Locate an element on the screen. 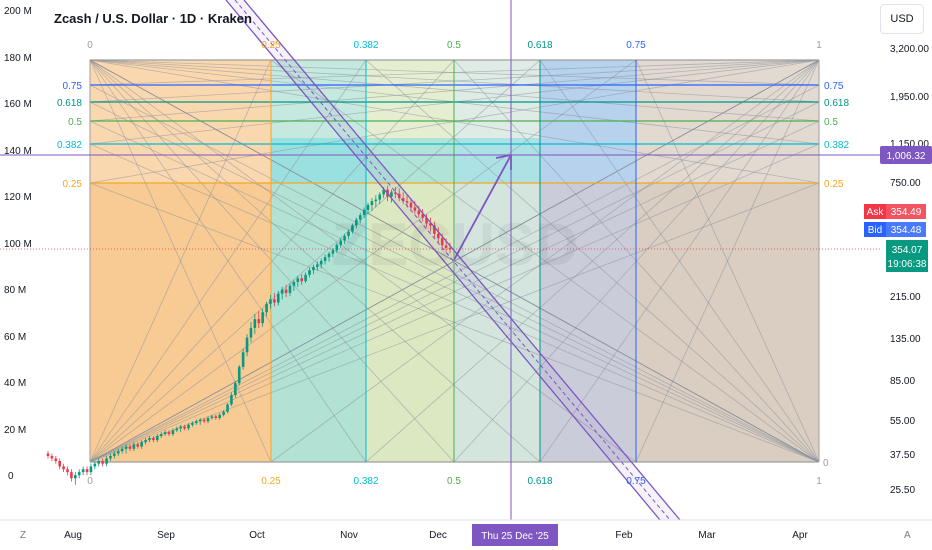  left-tick: 20 M is located at coordinates (15, 430).